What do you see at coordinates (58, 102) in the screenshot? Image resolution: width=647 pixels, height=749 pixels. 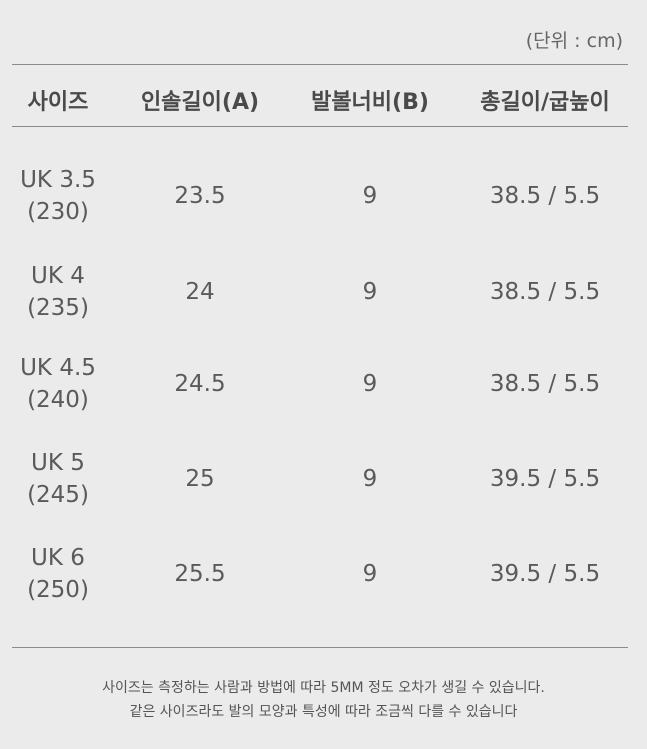 I see `header-size: 사이즈` at bounding box center [58, 102].